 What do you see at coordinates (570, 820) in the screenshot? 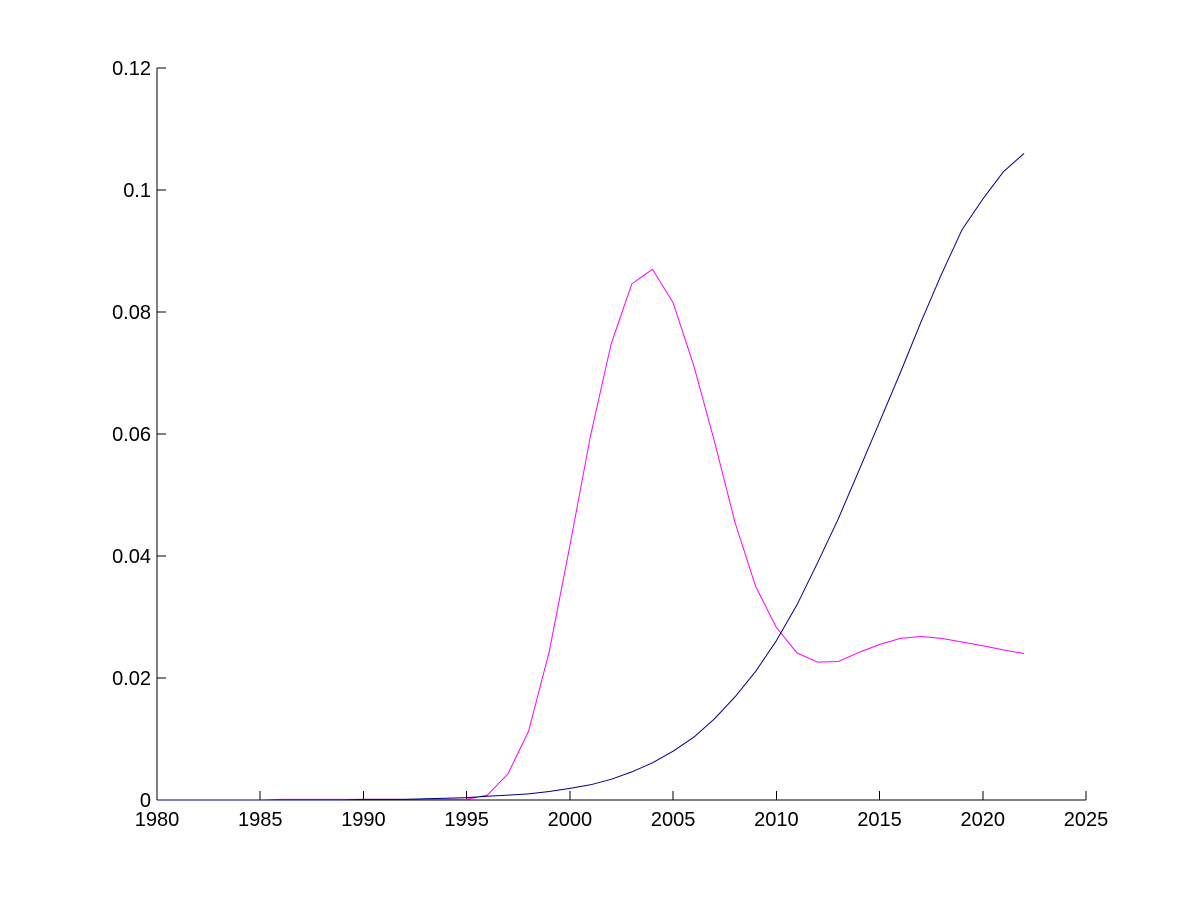
I see `x-tick-label: 2000` at bounding box center [570, 820].